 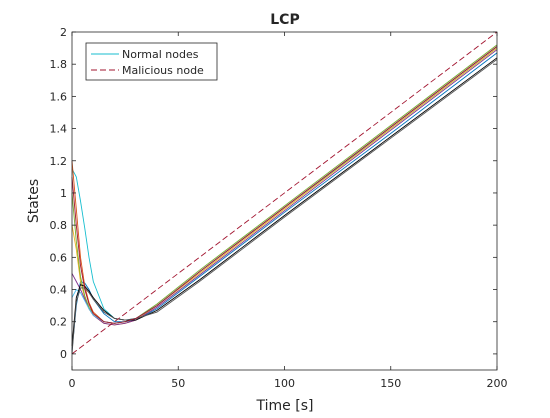 I want to click on y-tick-label: 1.8, so click(x=59, y=64).